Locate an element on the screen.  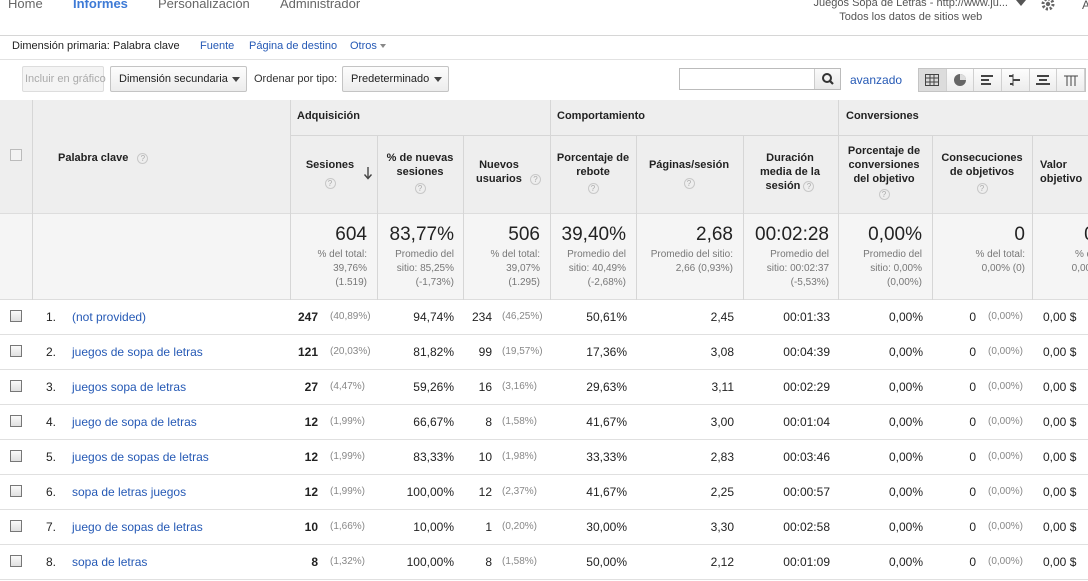
column-header-new-users: Nuevos usuarios ? is located at coordinates (506, 172).